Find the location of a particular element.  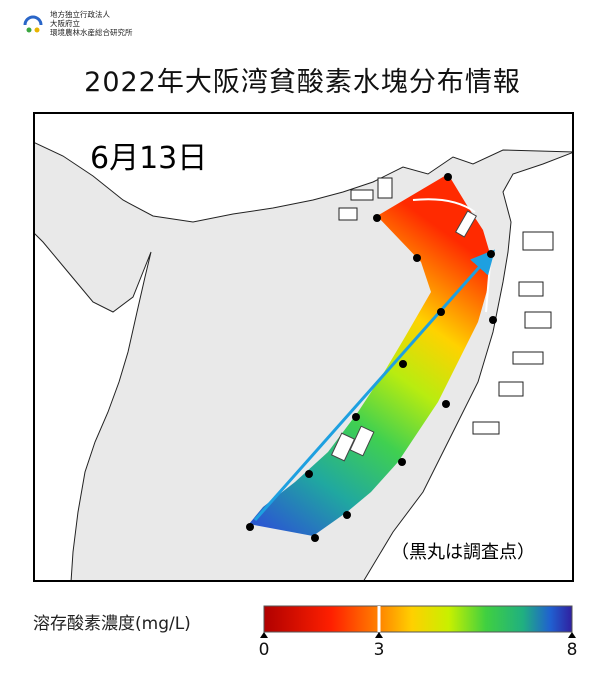

org-line-2: 大阪府立 is located at coordinates (65, 23).